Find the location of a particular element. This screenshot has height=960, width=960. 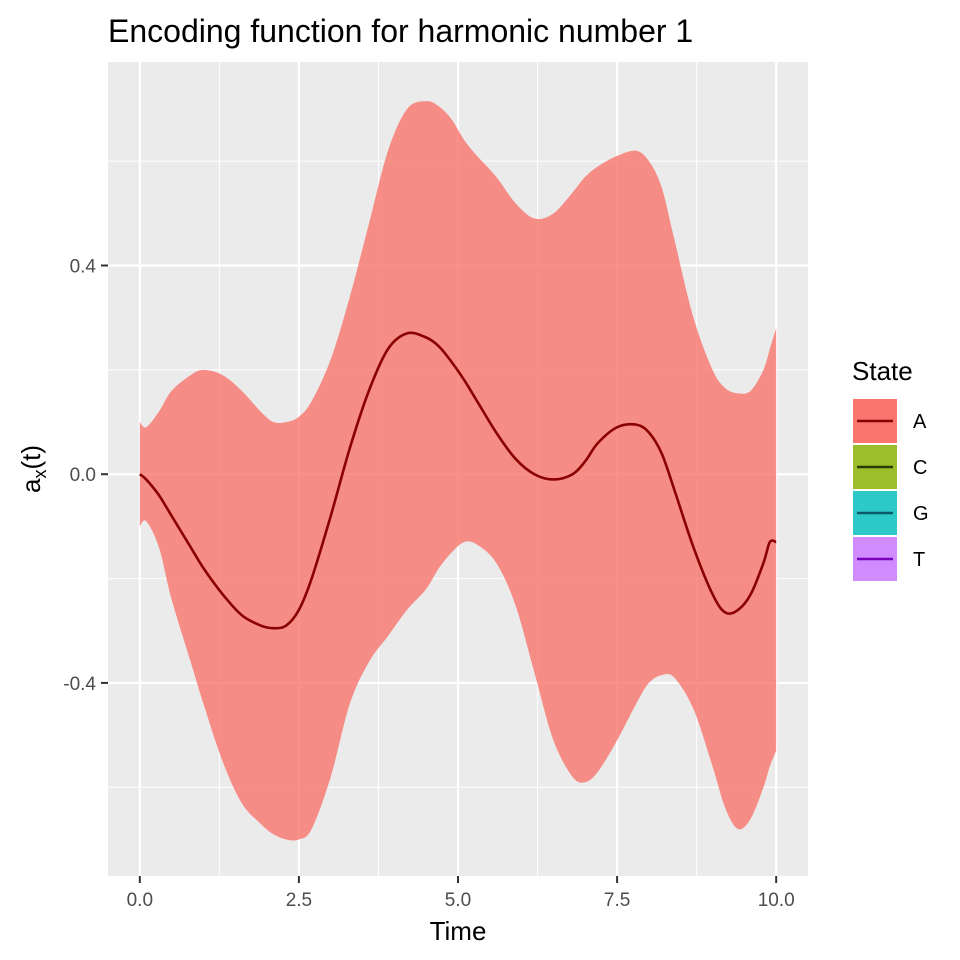

y-axis-label-sub: x is located at coordinates (40, 474).